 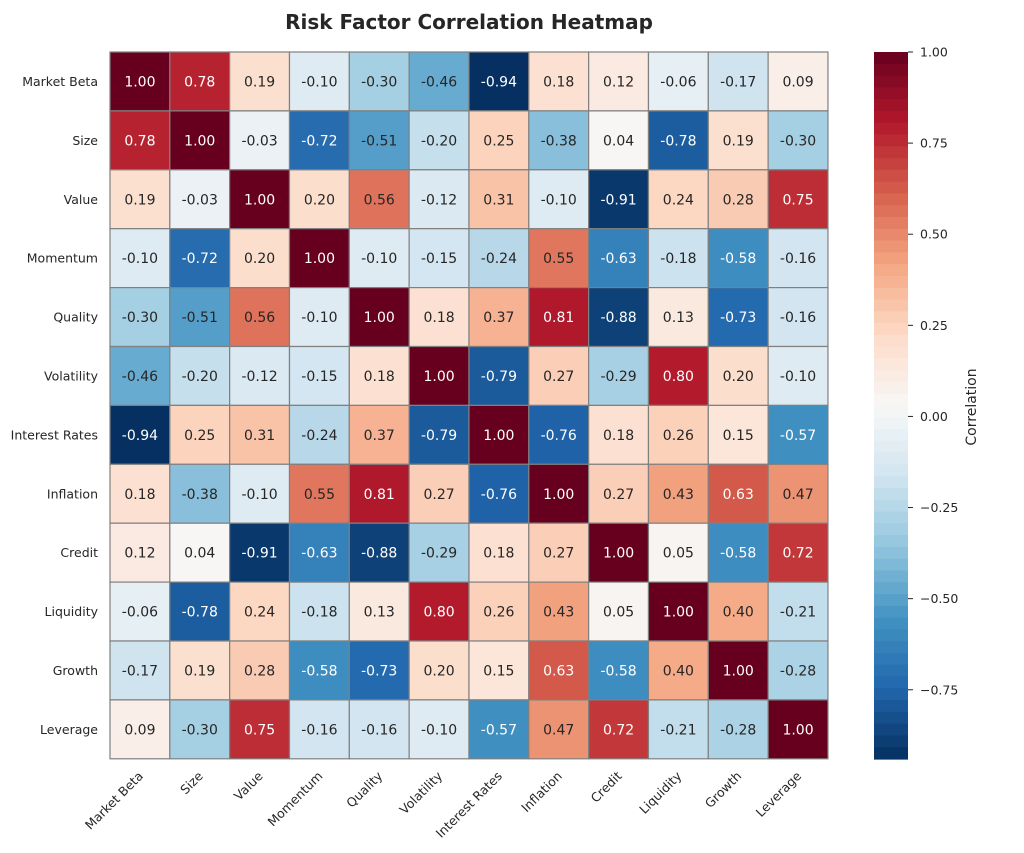 I want to click on cell-value-label: 0.18, so click(x=139, y=495).